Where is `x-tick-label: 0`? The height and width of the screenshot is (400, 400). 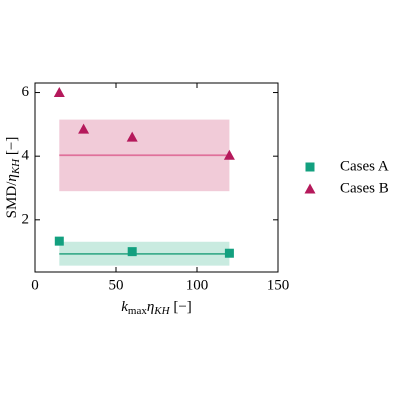
x-tick-label: 0 is located at coordinates (35, 285).